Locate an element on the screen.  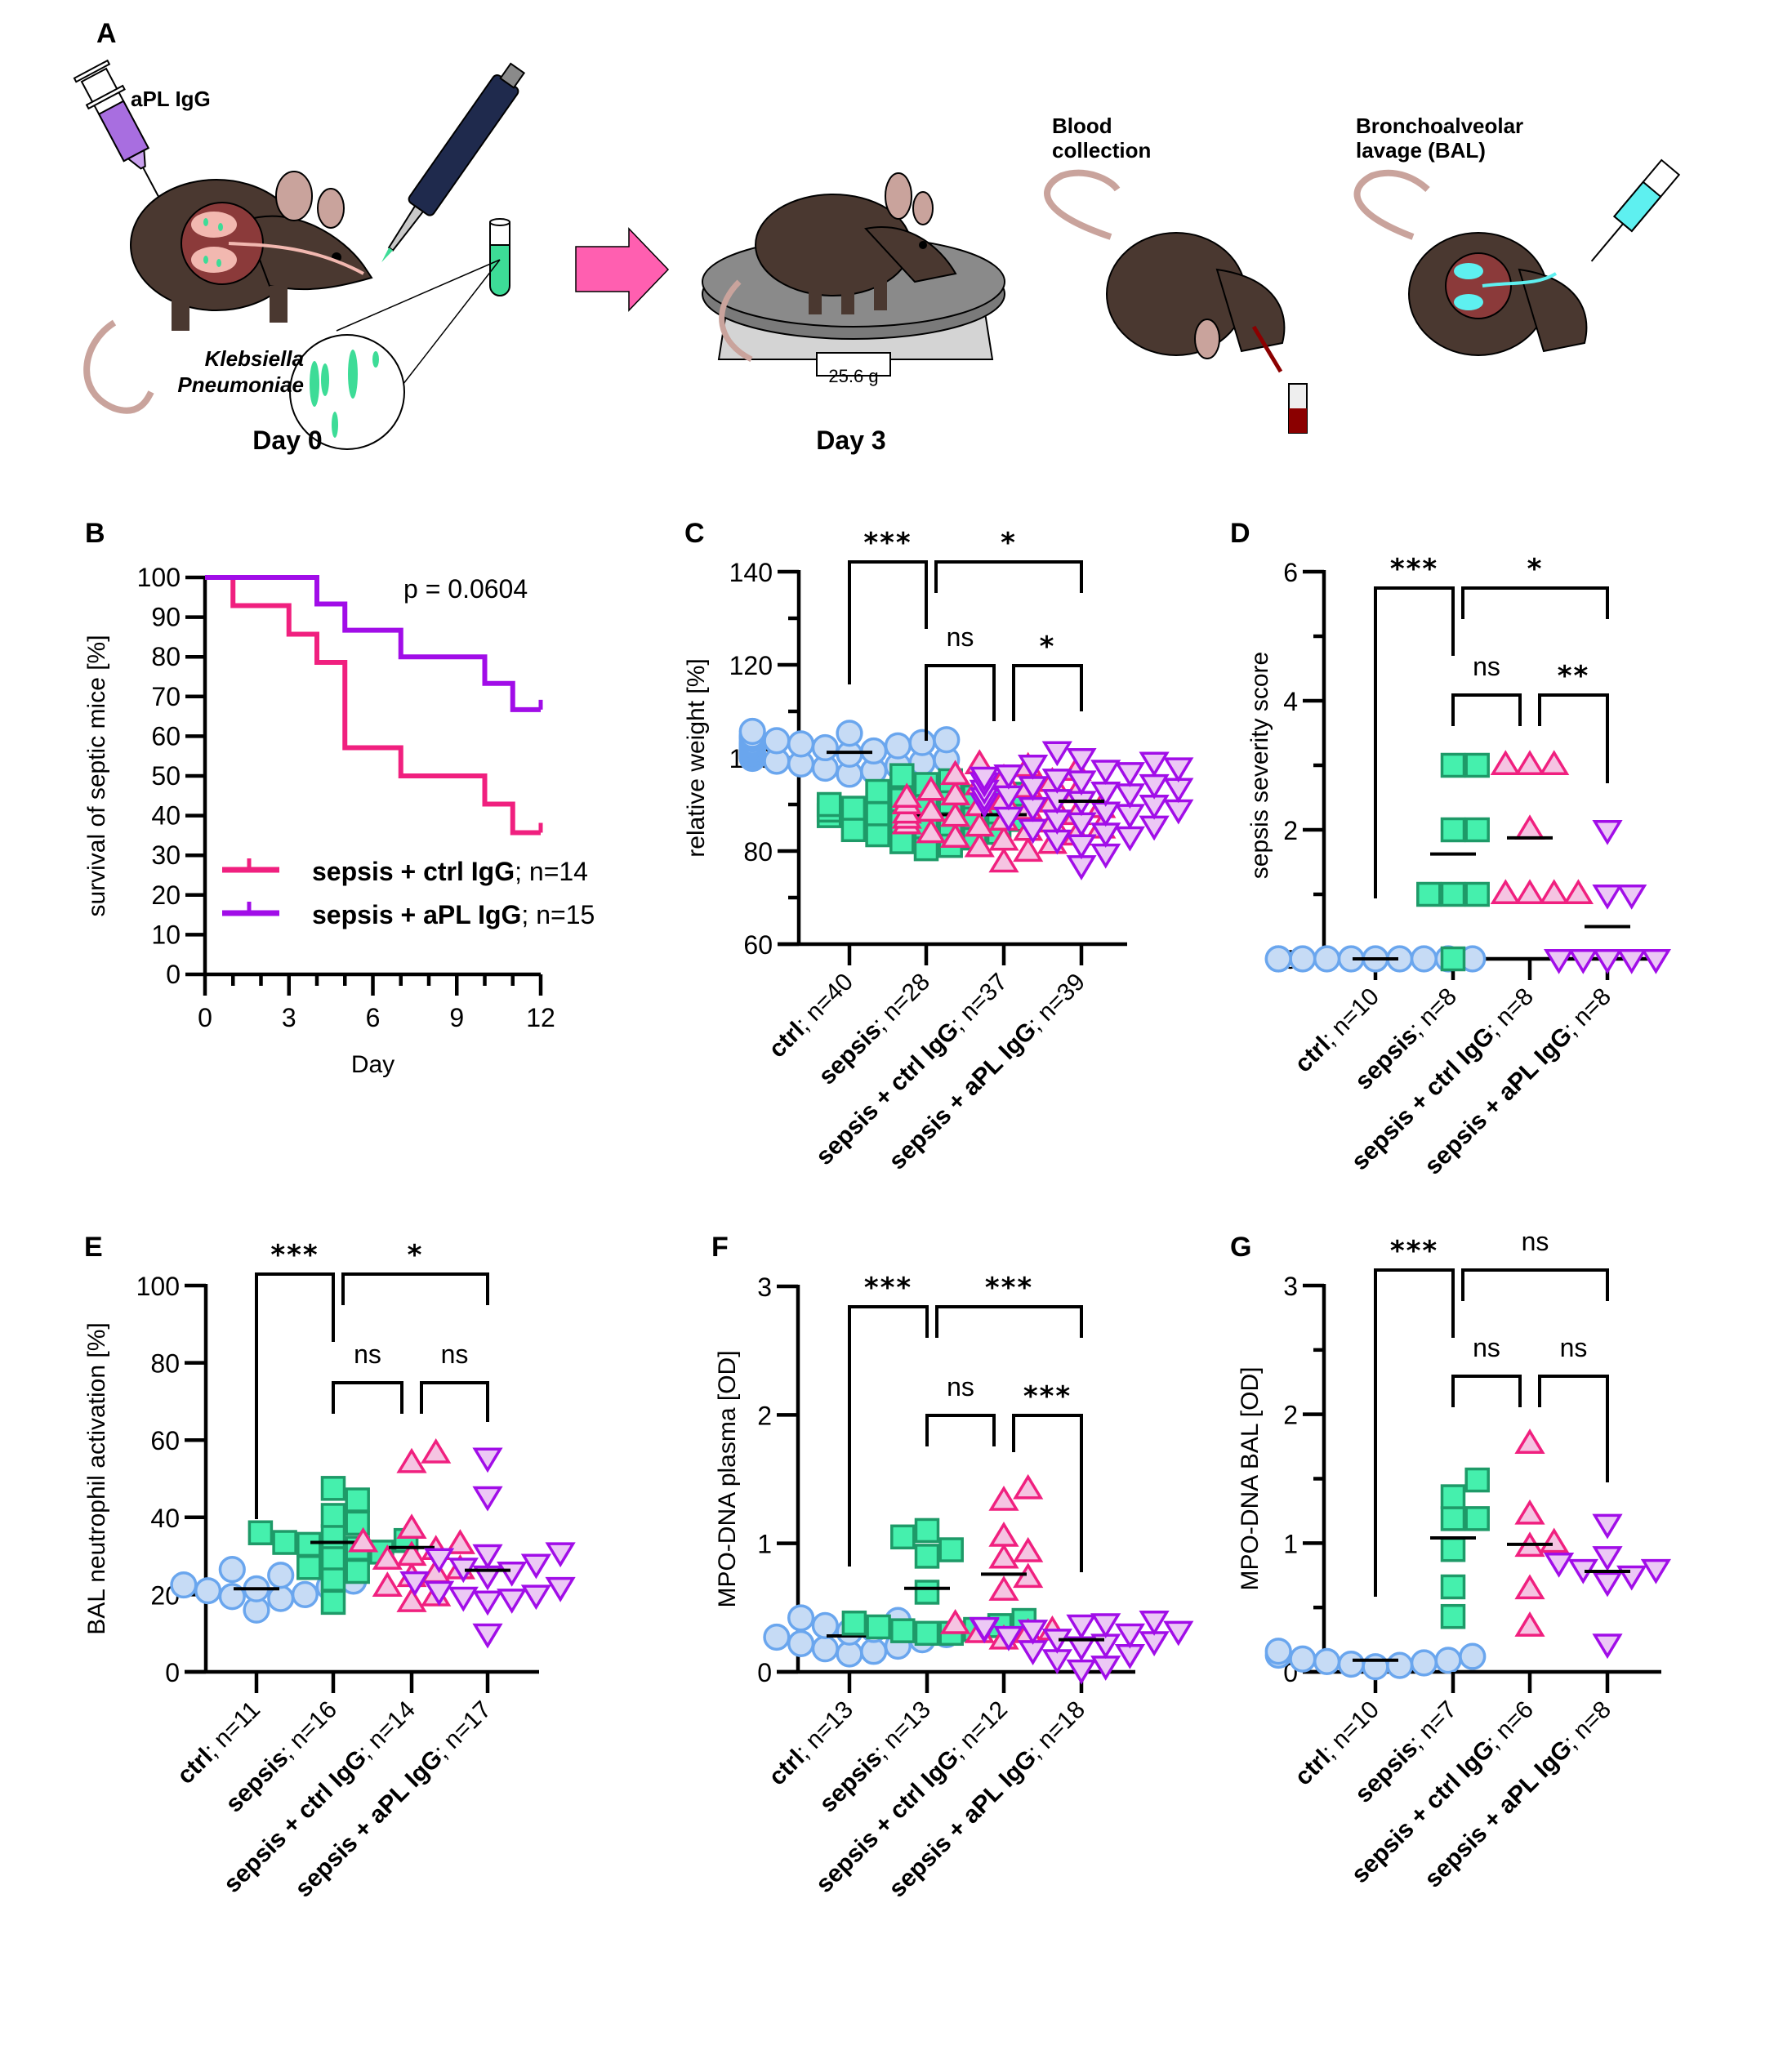
y-tick-label: 3 is located at coordinates (764, 1287).